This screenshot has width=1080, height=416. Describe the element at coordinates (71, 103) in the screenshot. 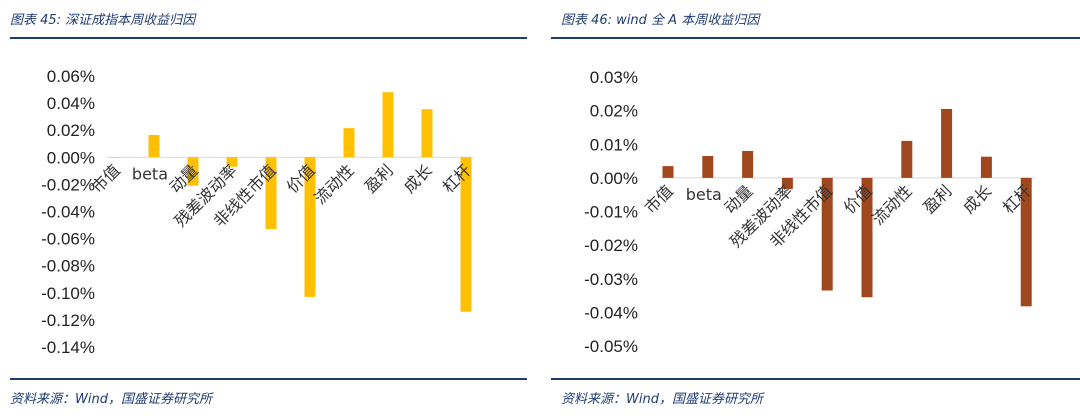

I see `y-tick-label: 0.04%` at that location.